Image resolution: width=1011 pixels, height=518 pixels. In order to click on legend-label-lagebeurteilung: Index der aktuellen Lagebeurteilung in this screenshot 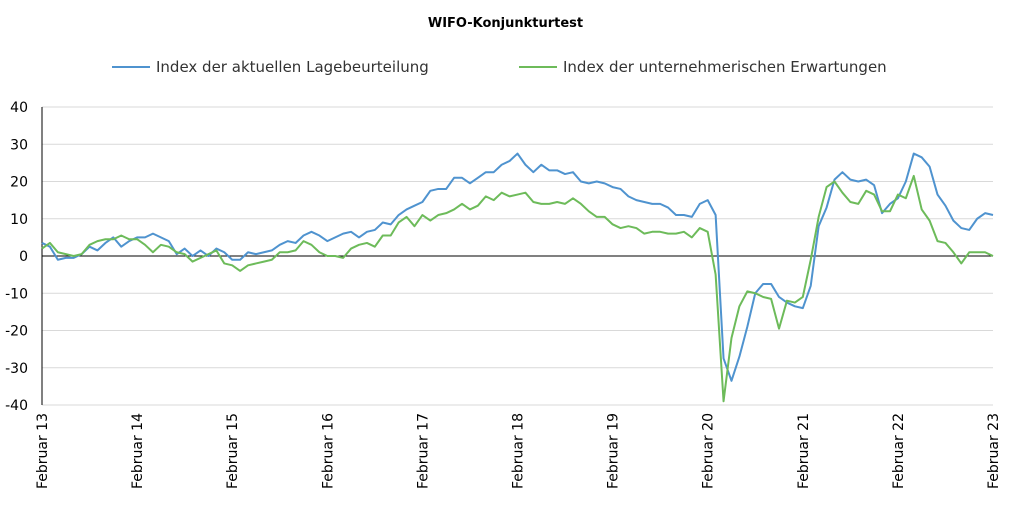, I will do `click(292, 67)`.